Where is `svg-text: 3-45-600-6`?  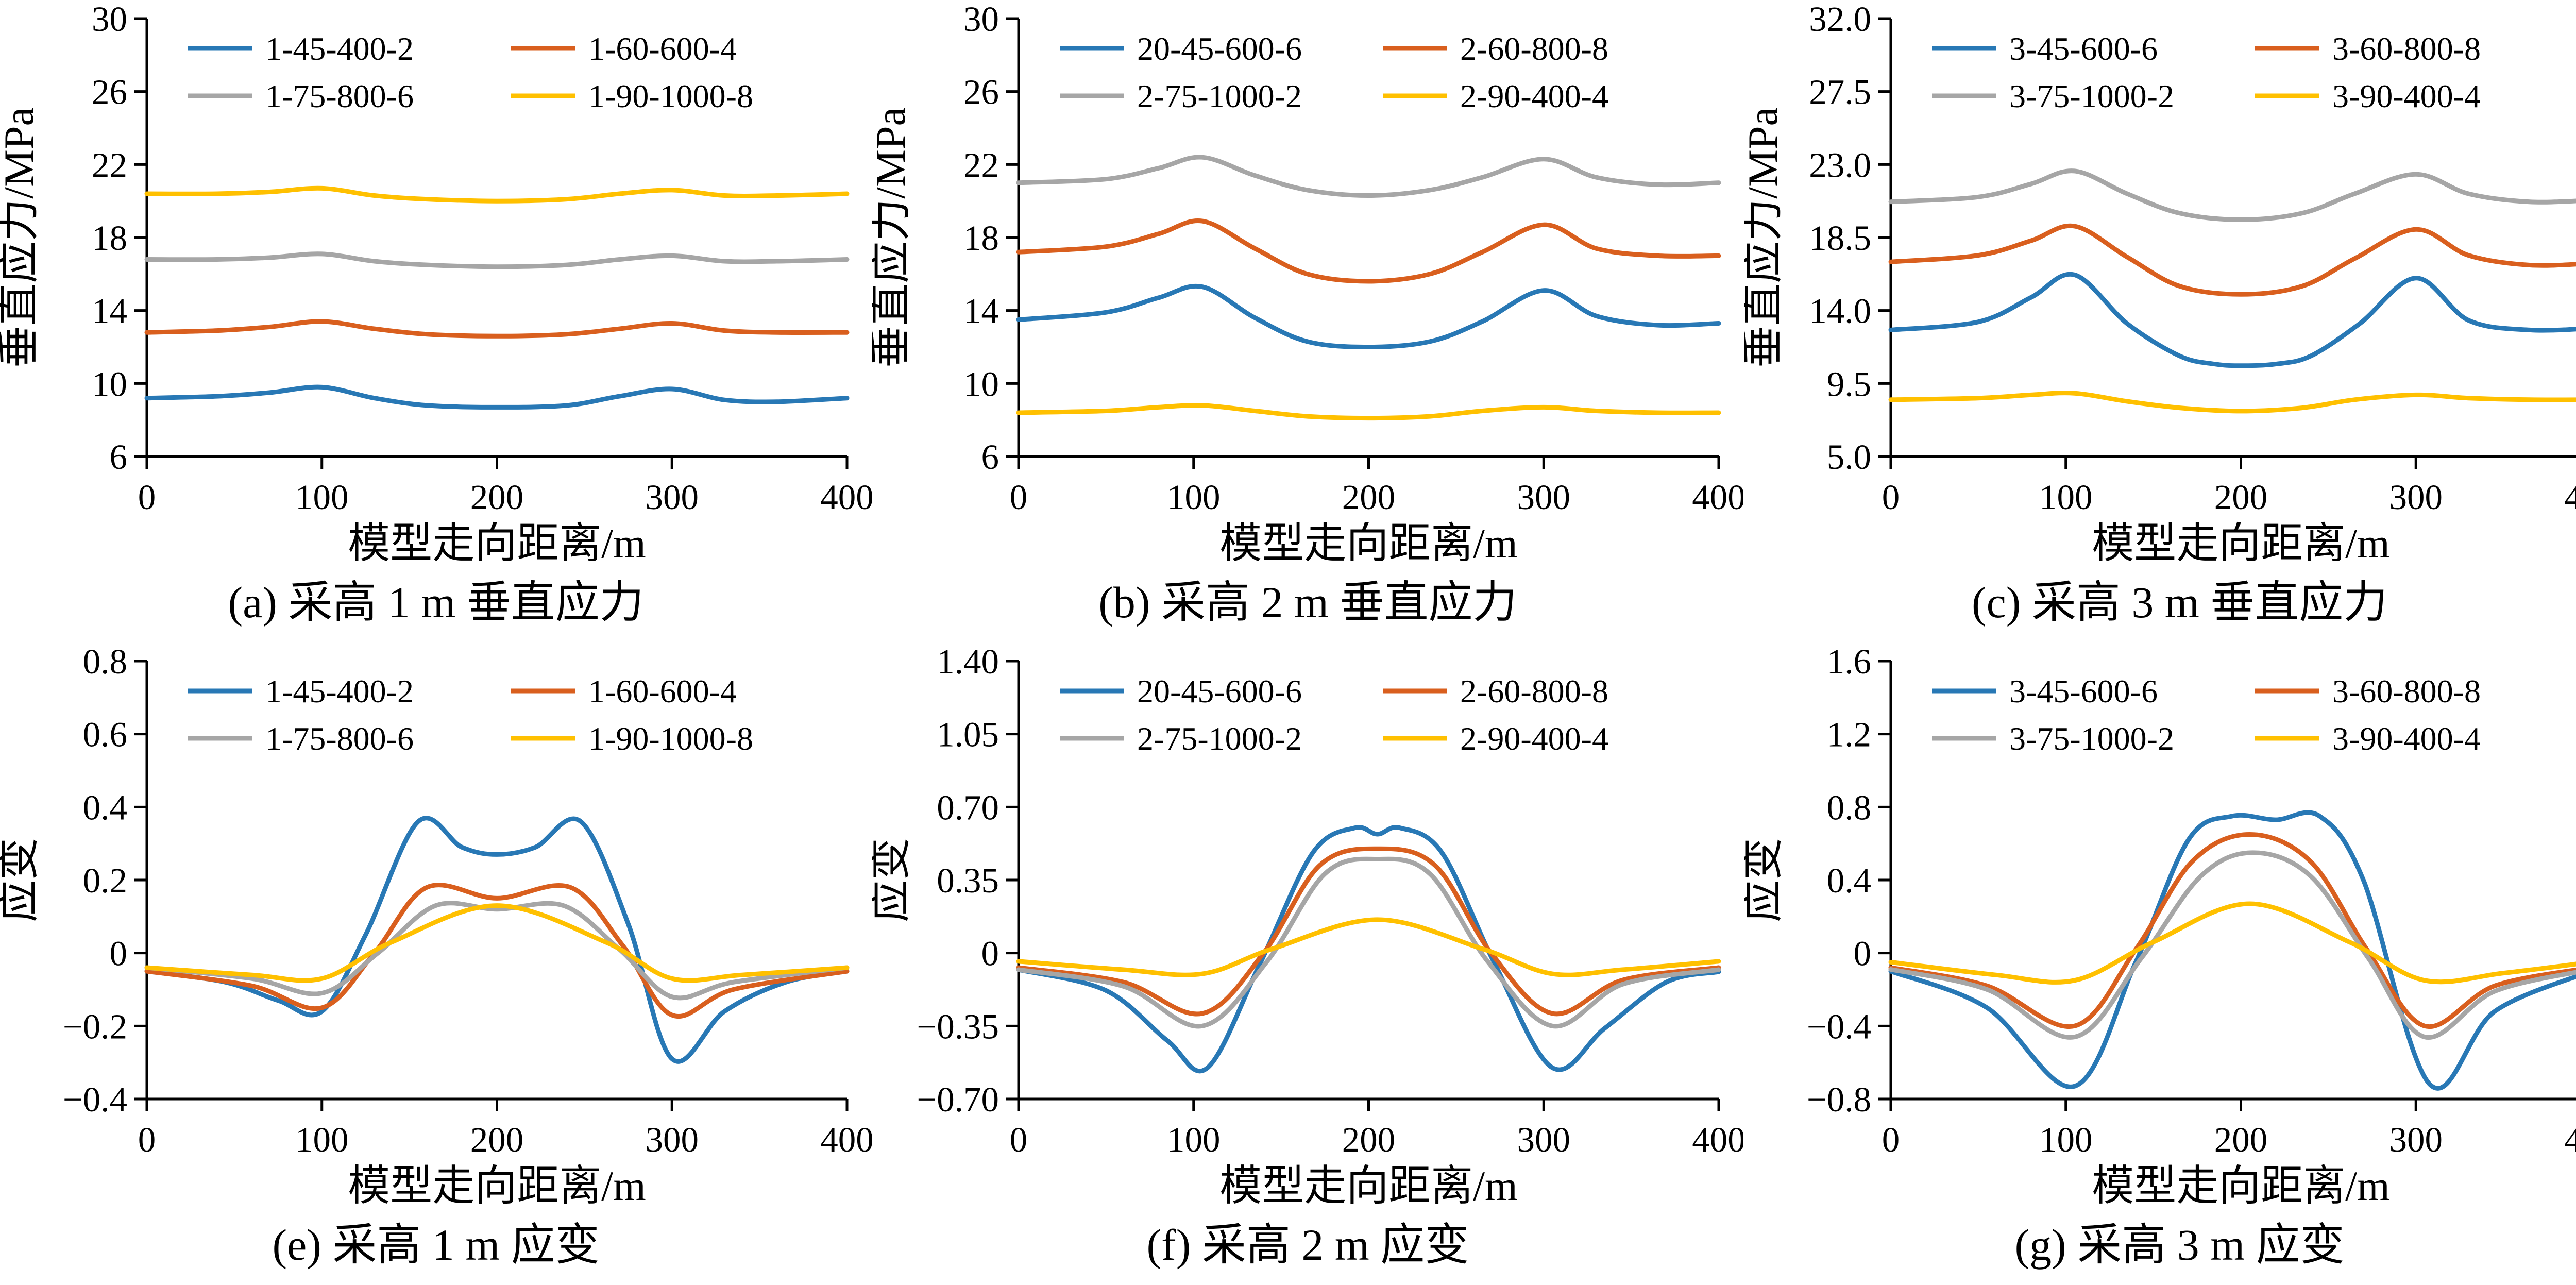 svg-text: 3-45-600-6 is located at coordinates (2083, 48).